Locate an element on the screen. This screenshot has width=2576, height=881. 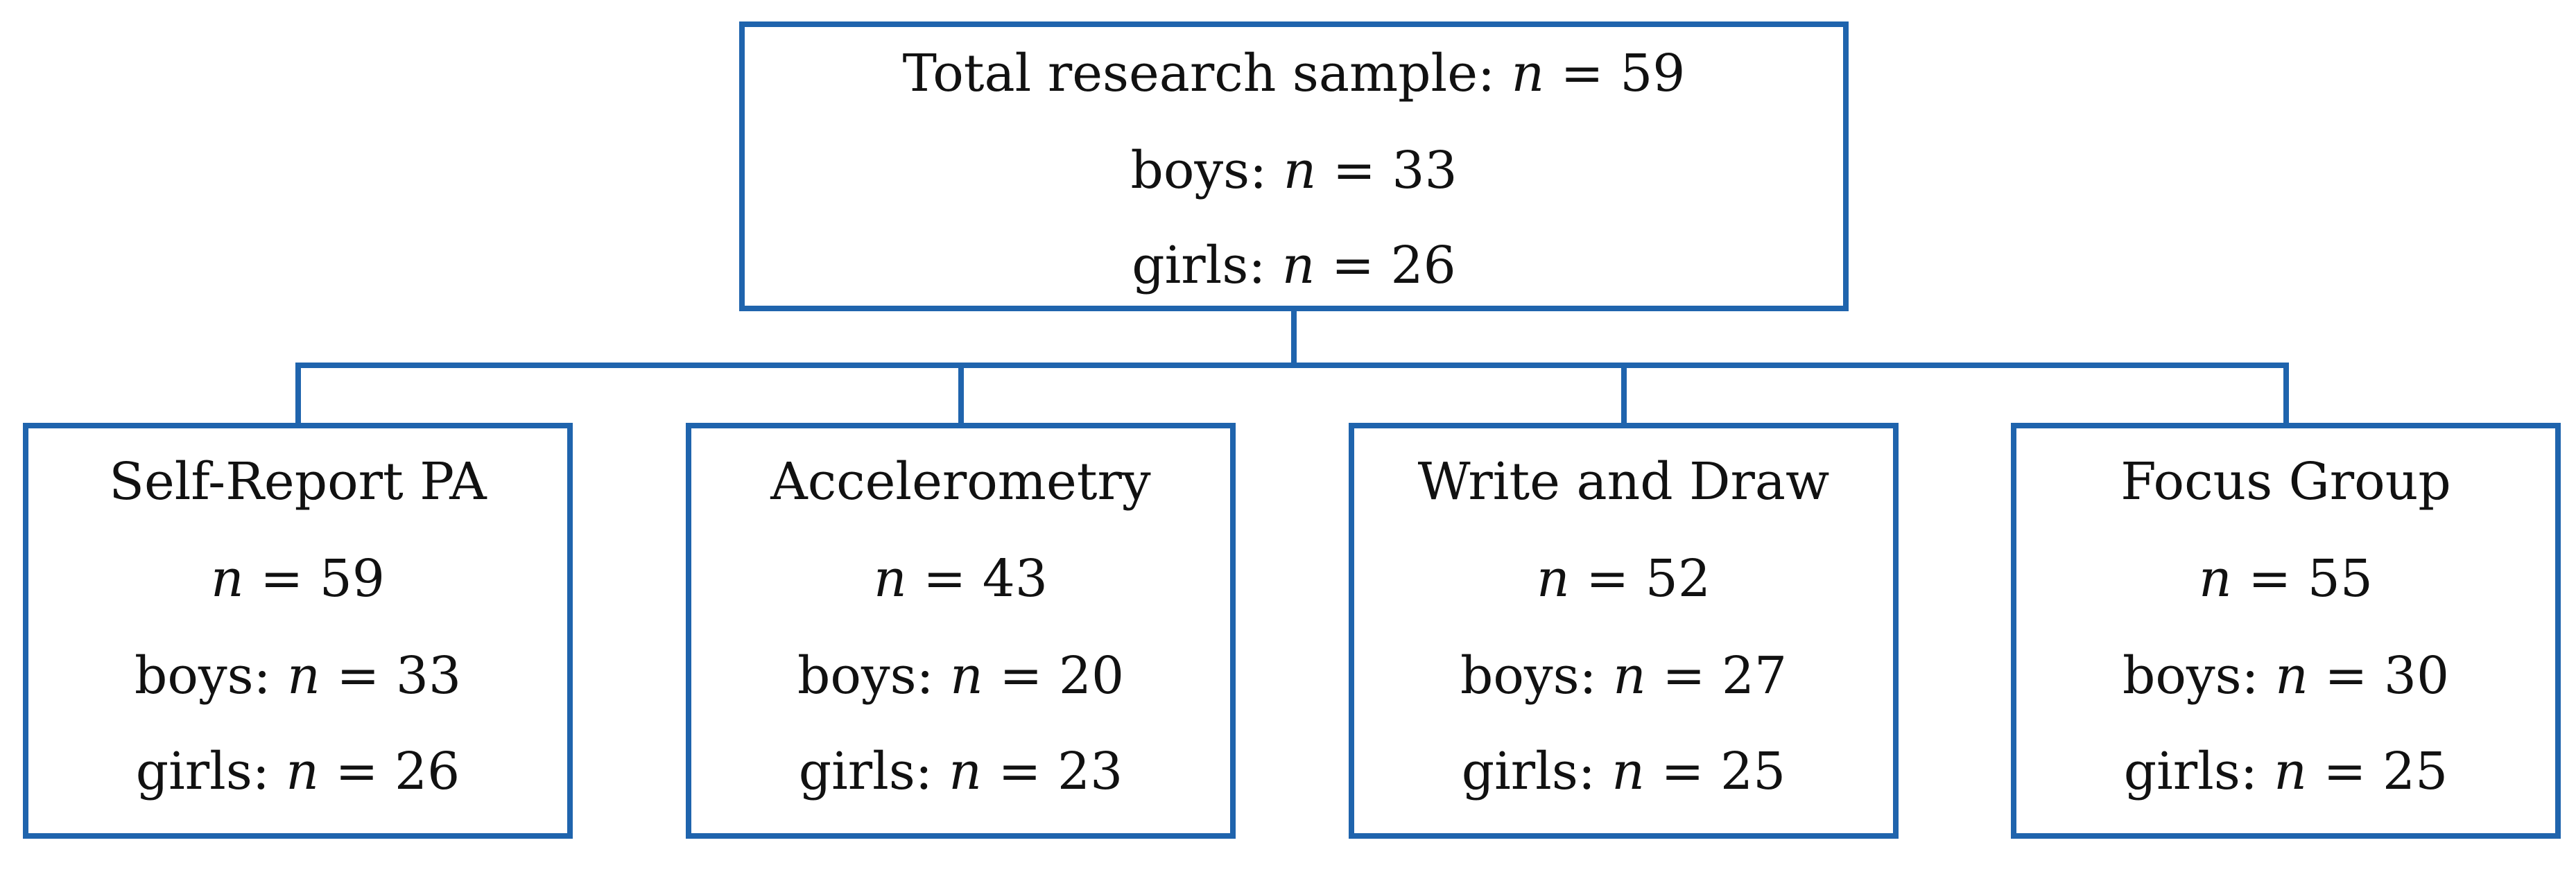
total-boys-line: boys: n = 33 is located at coordinates (1294, 170).